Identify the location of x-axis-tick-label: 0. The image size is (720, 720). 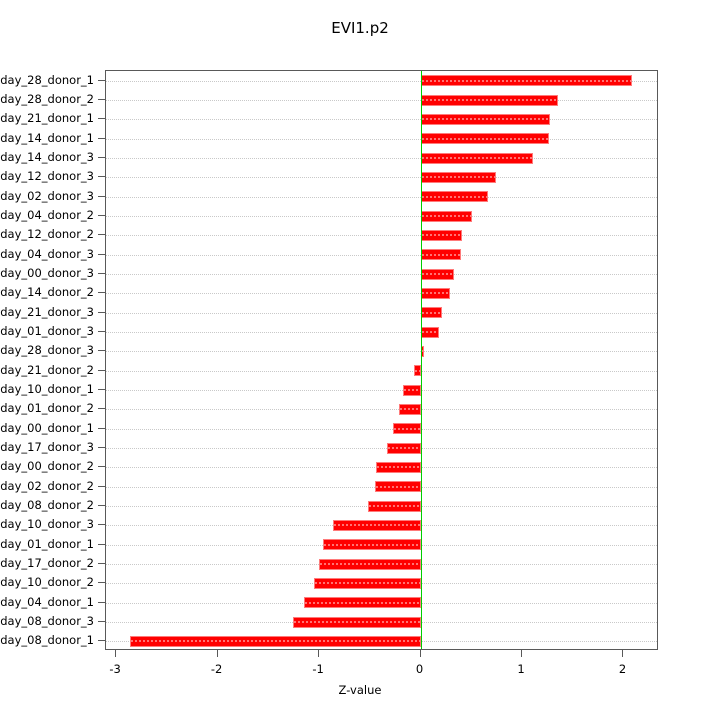
(419, 669).